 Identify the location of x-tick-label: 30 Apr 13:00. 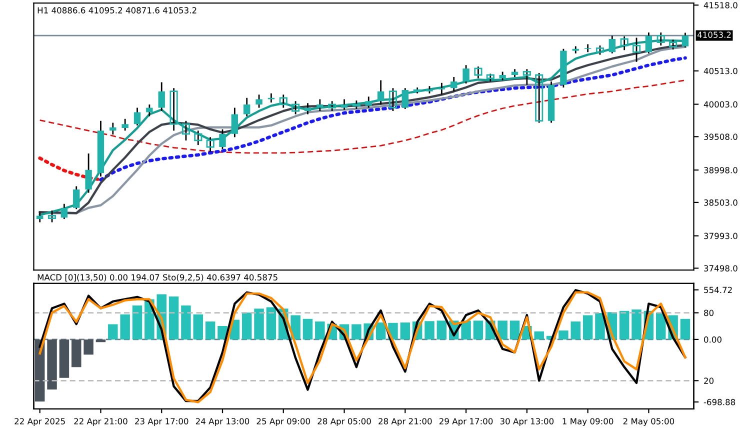
(527, 422).